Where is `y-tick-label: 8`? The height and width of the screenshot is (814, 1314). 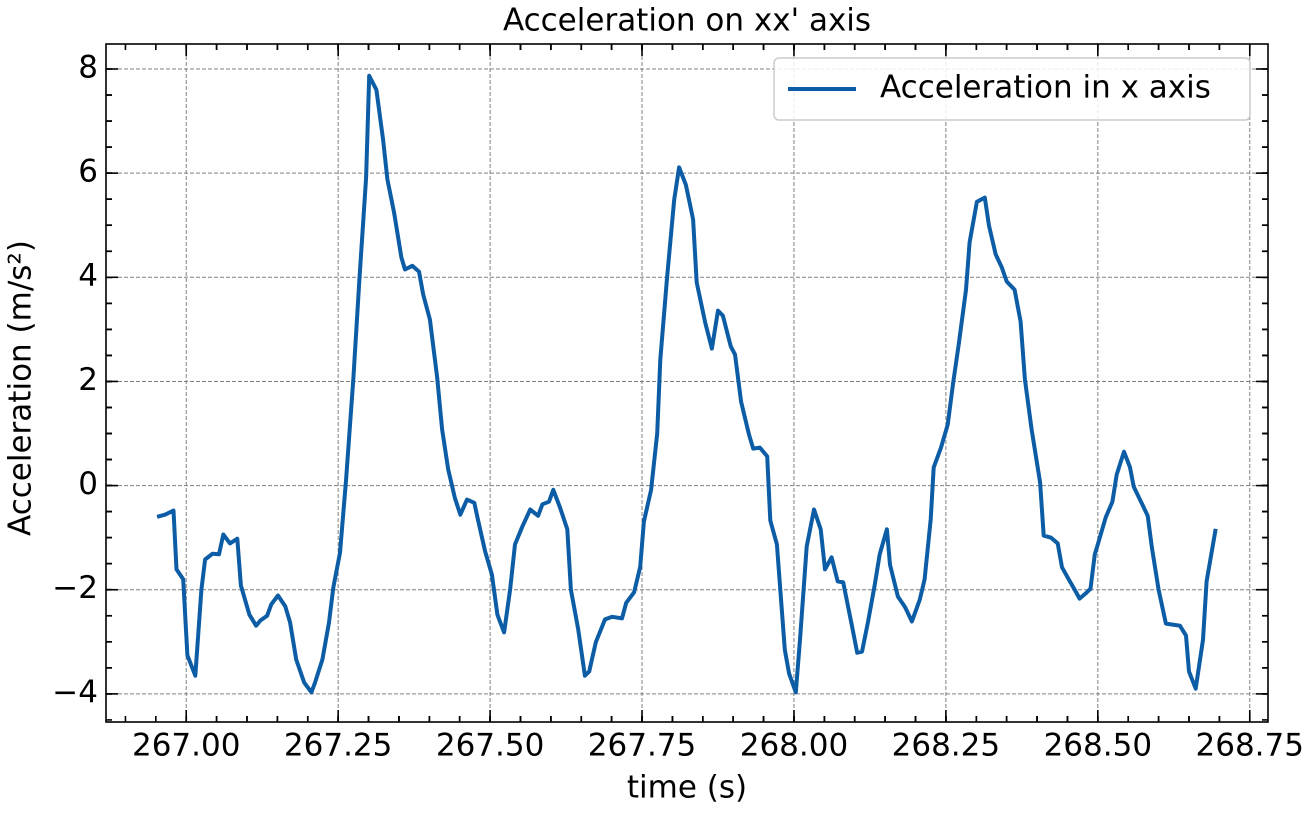
y-tick-label: 8 is located at coordinates (88, 67).